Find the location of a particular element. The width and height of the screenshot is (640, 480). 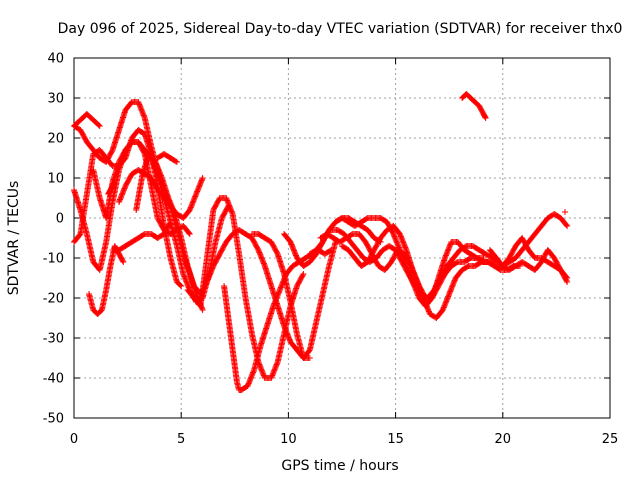

x-tick-label: 15 is located at coordinates (395, 439).